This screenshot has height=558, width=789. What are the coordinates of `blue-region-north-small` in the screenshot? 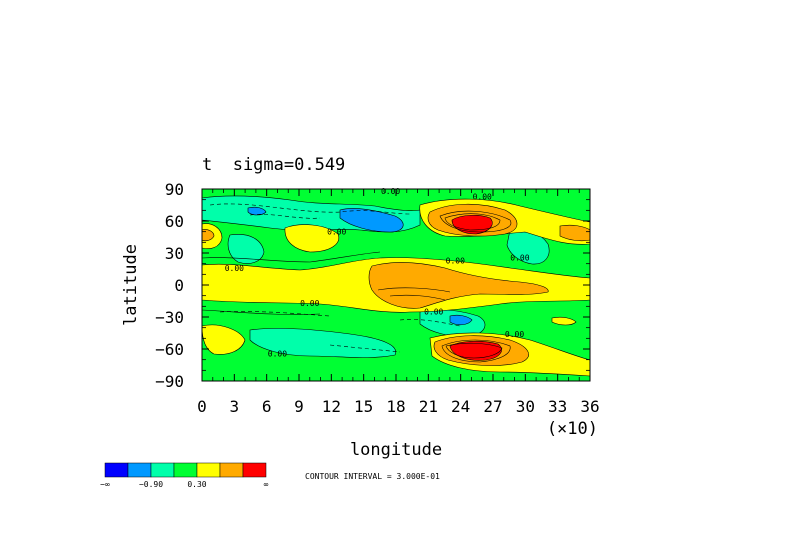 It's located at (257, 211).